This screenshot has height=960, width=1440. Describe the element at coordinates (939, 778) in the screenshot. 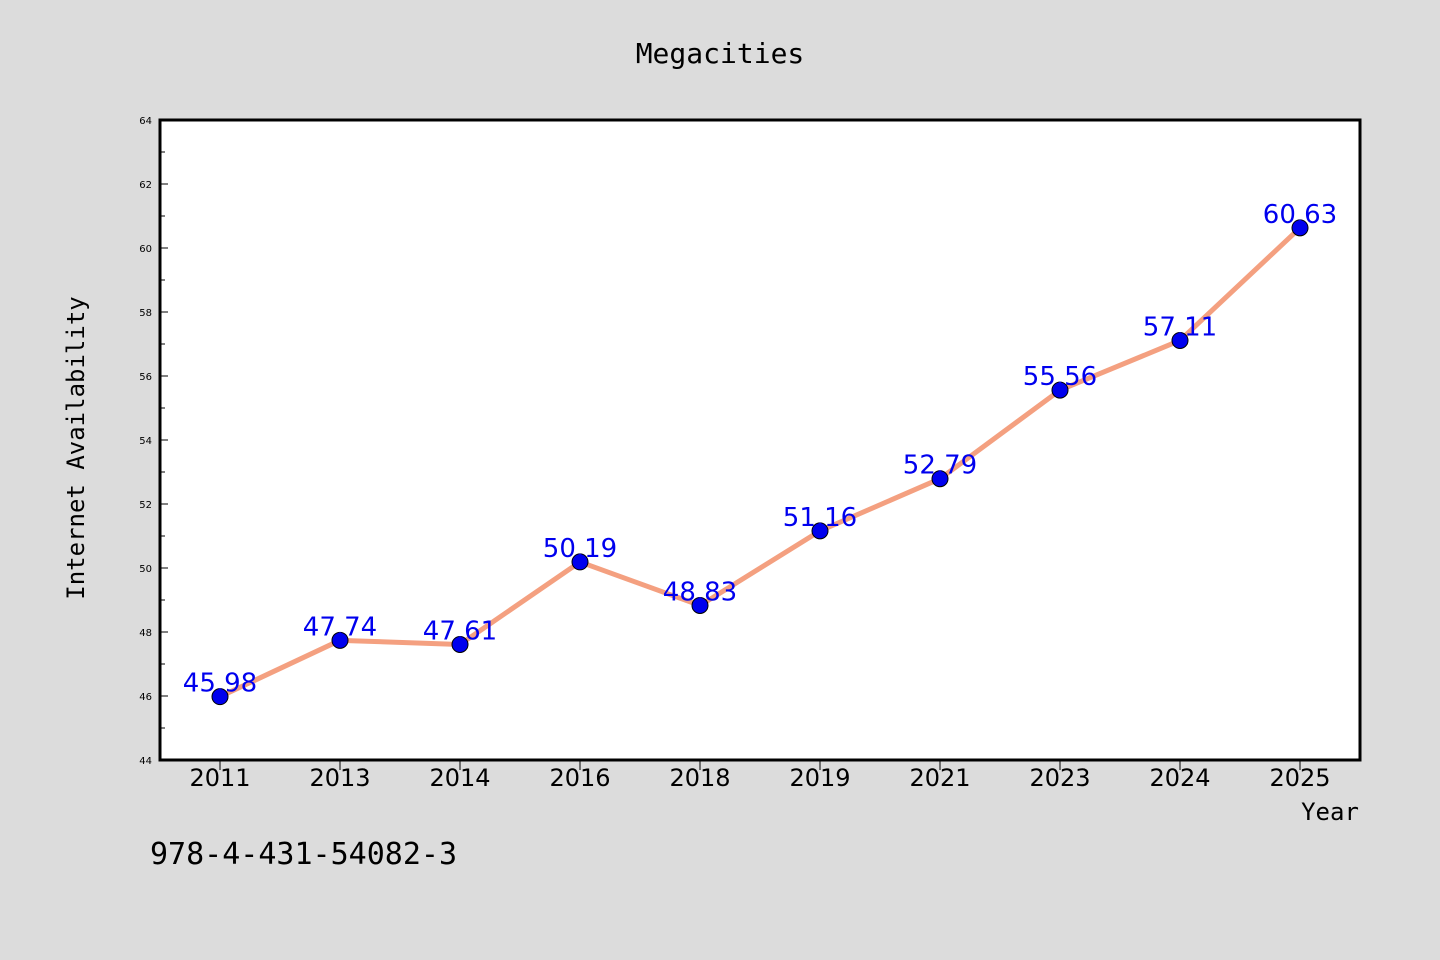

I see `x-tick-label: 2021` at that location.